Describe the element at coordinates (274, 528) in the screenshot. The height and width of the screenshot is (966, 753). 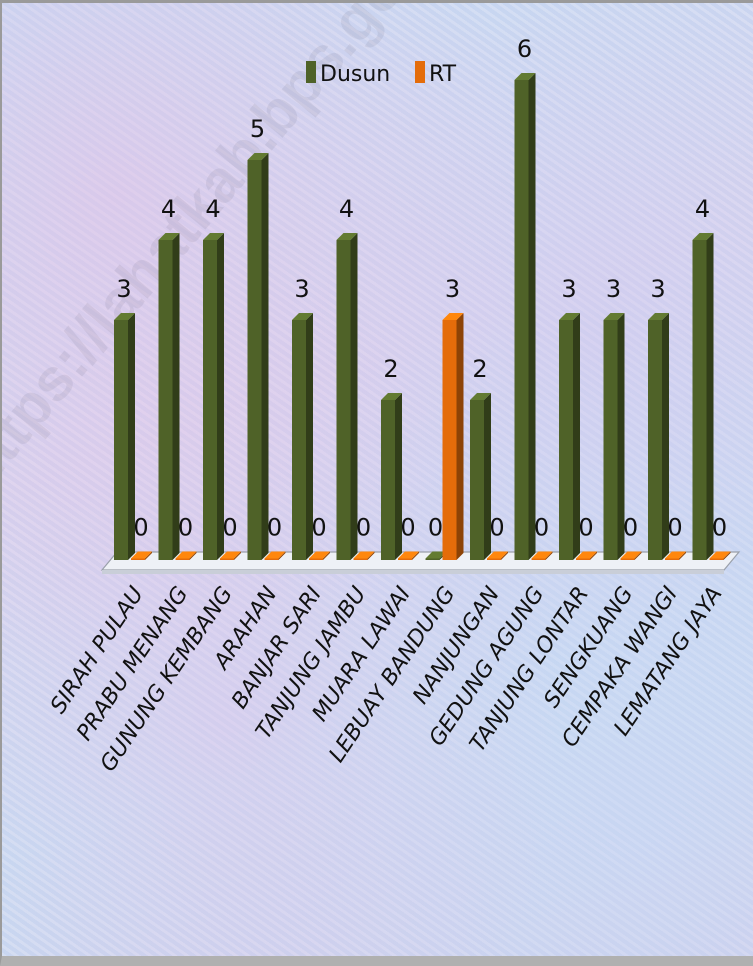
I see `data-label-rt-3: 0` at that location.